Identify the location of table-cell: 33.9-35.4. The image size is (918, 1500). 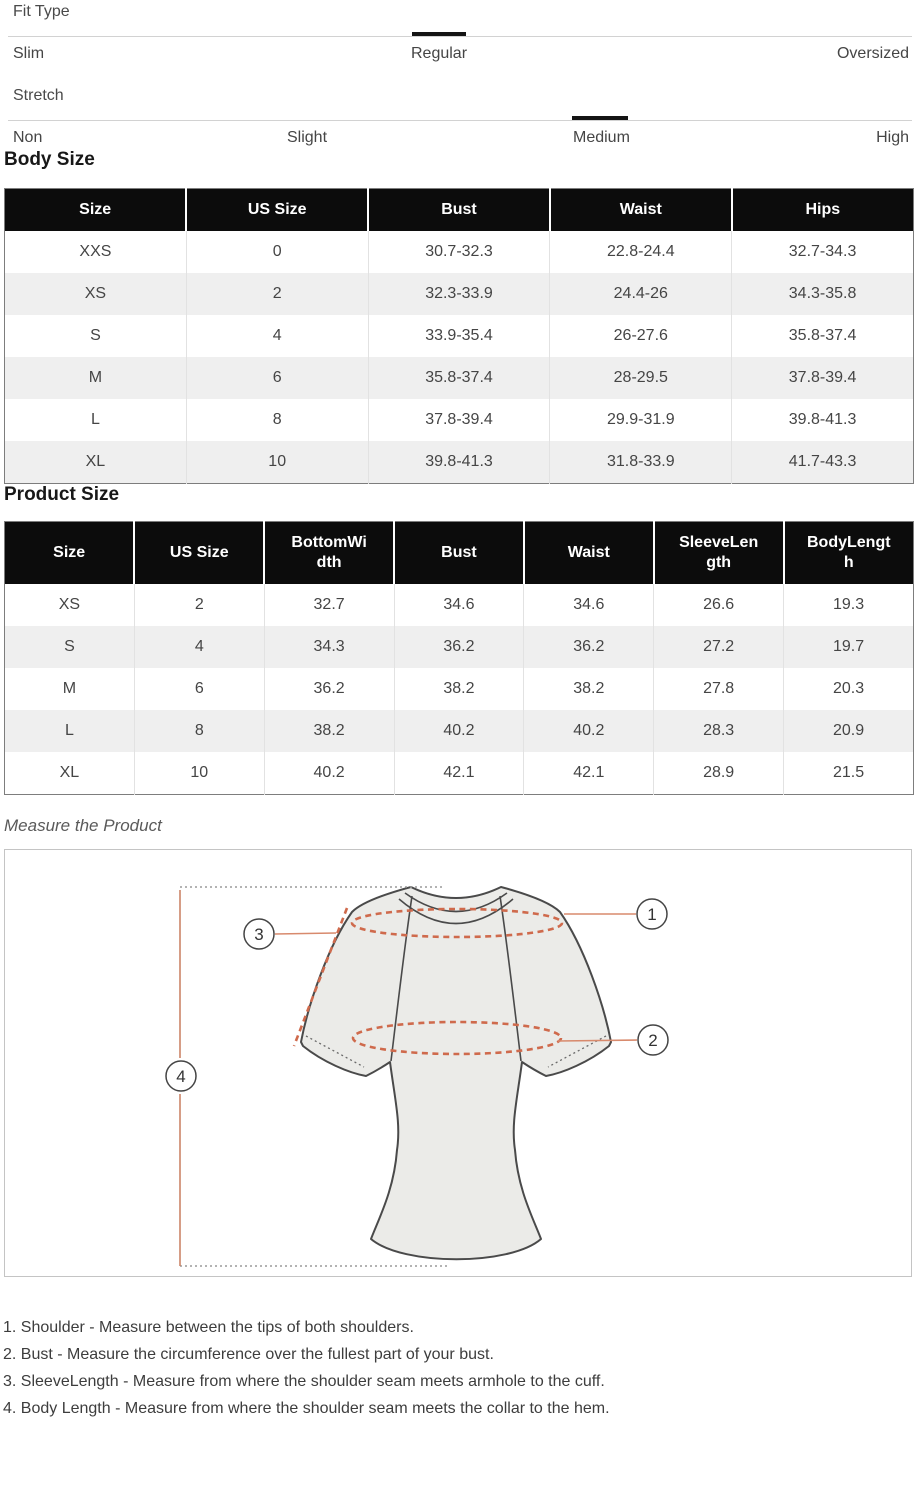
(458, 336).